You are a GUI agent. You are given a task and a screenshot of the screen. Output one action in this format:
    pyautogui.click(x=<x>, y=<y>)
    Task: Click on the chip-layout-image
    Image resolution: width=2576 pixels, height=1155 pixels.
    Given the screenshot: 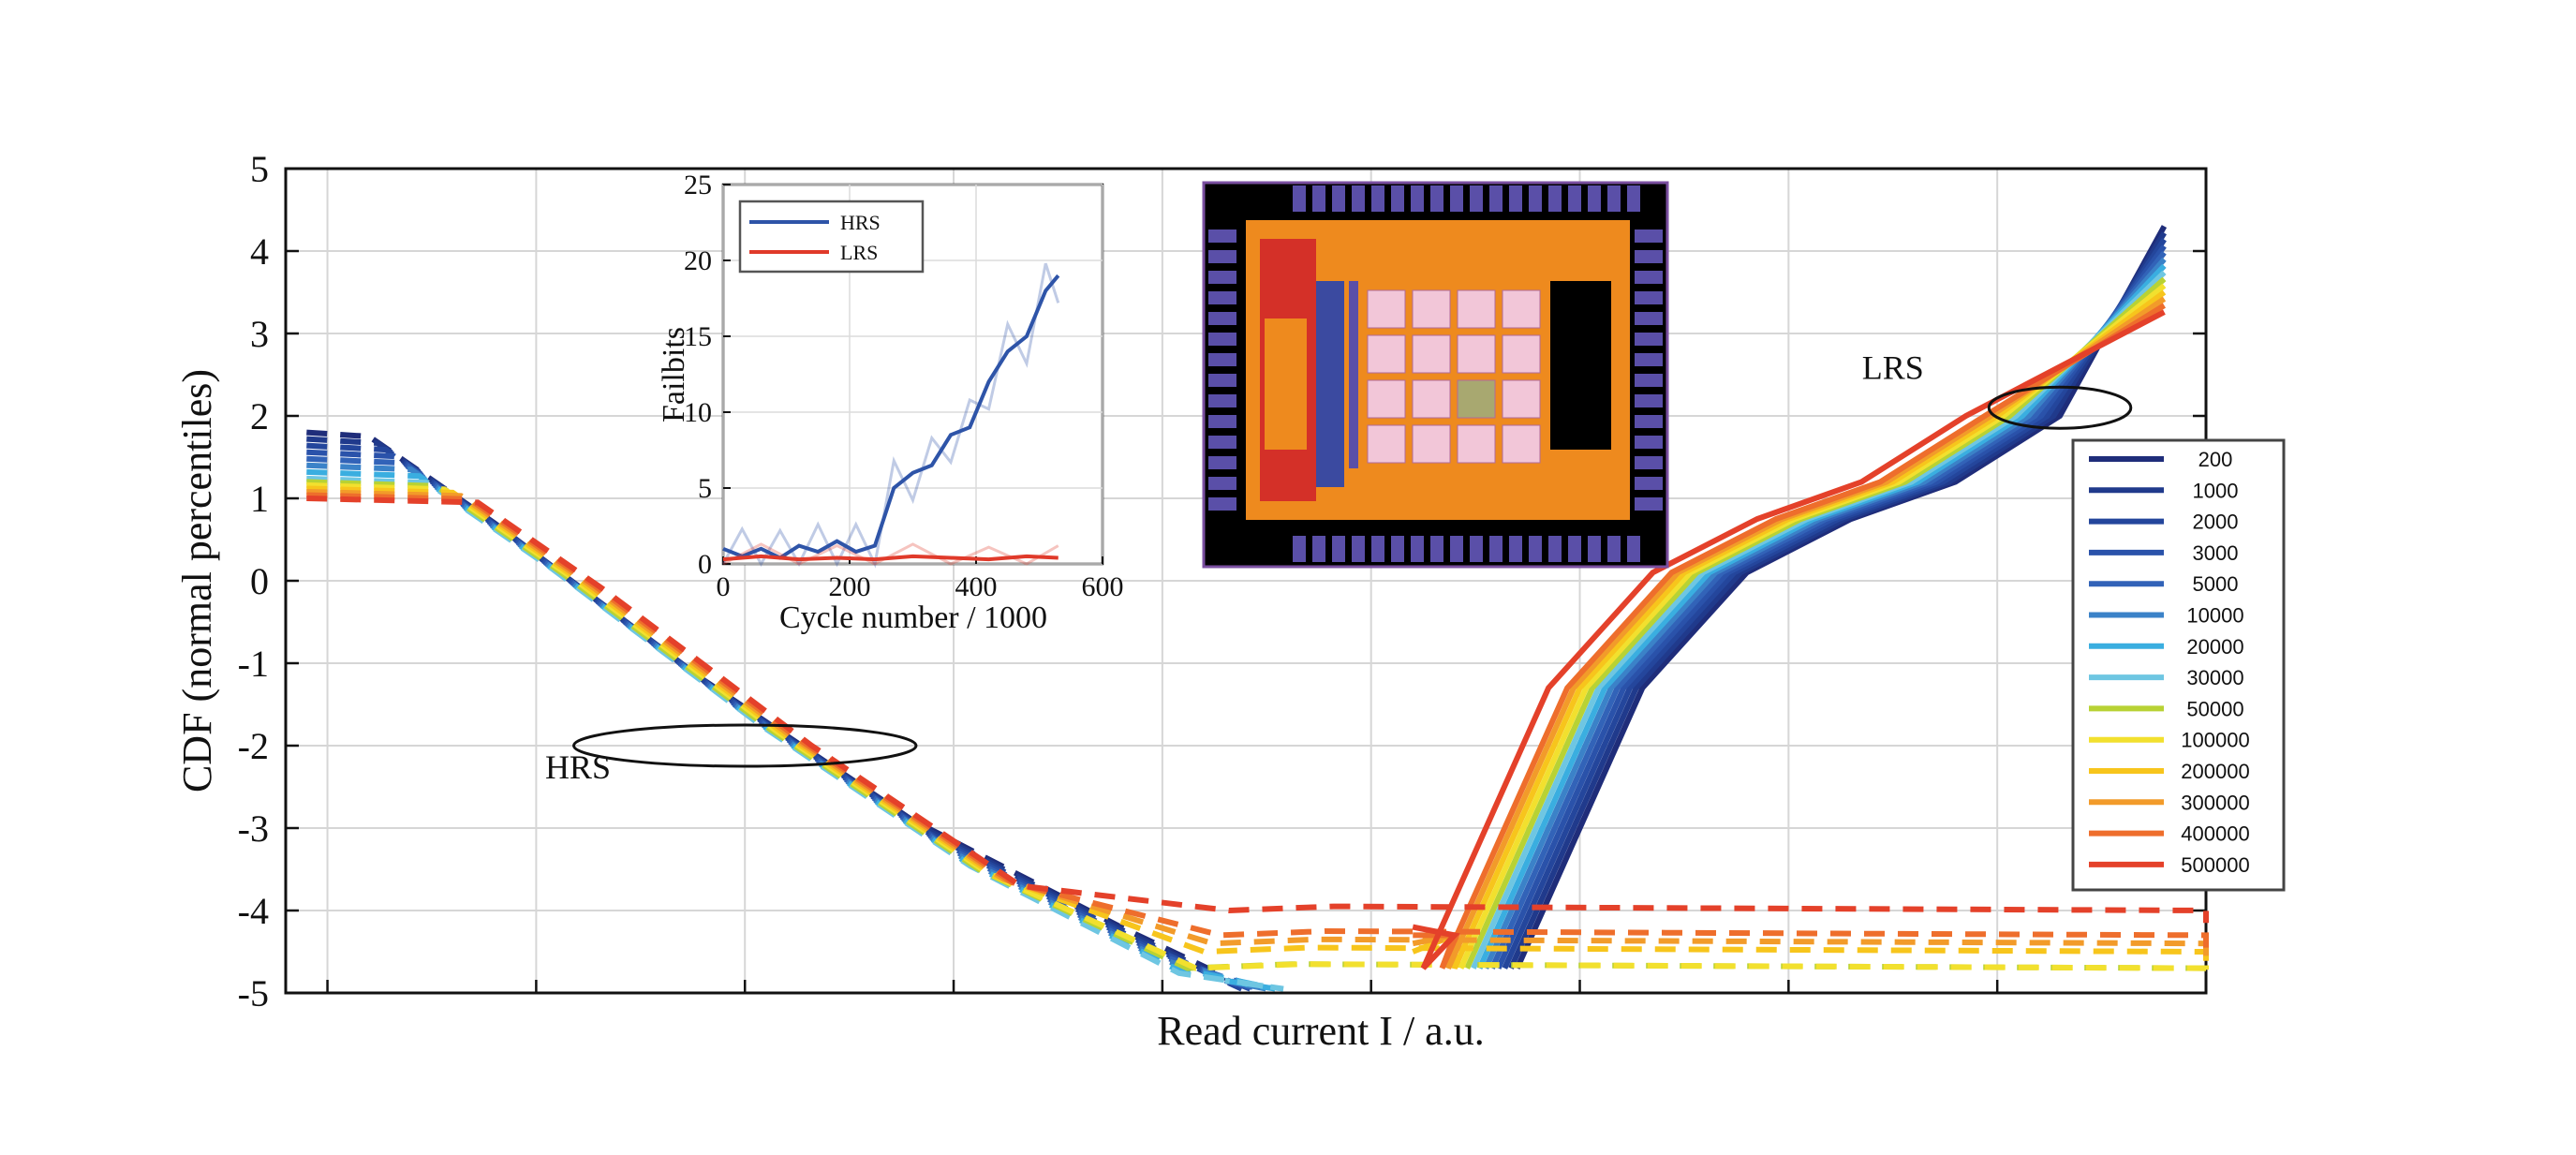 What is the action you would take?
    pyautogui.click(x=1435, y=375)
    